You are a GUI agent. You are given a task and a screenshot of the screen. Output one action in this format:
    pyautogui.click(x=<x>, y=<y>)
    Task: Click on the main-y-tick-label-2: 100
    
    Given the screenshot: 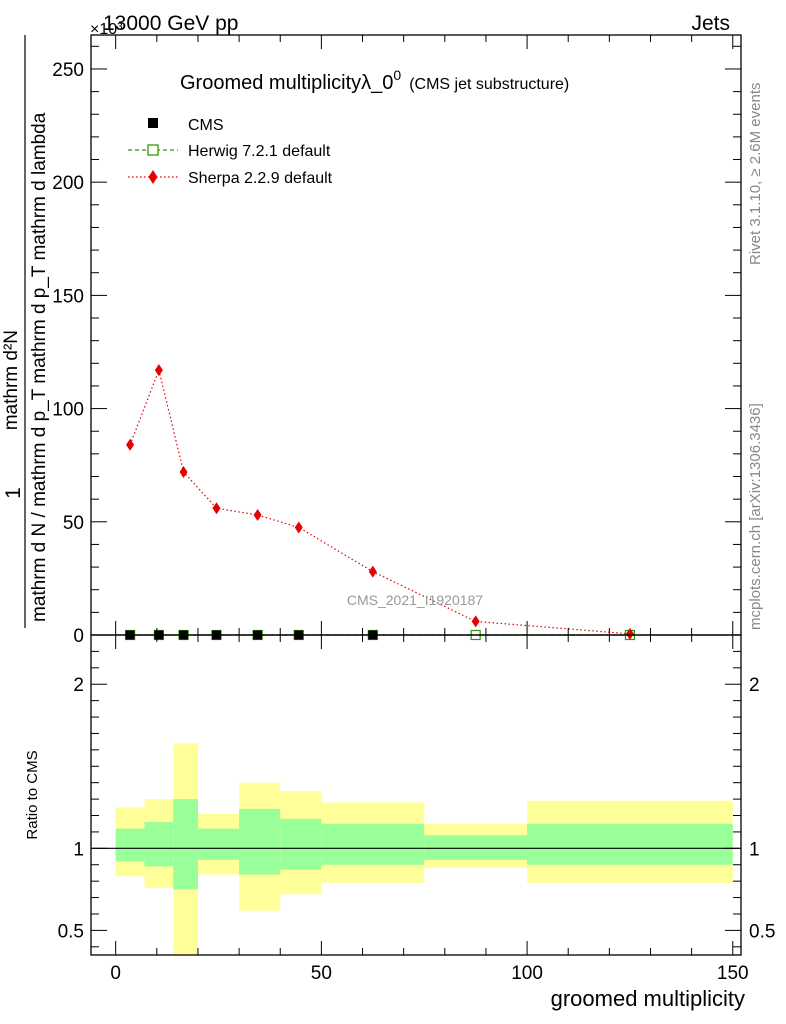 What is the action you would take?
    pyautogui.click(x=68, y=410)
    